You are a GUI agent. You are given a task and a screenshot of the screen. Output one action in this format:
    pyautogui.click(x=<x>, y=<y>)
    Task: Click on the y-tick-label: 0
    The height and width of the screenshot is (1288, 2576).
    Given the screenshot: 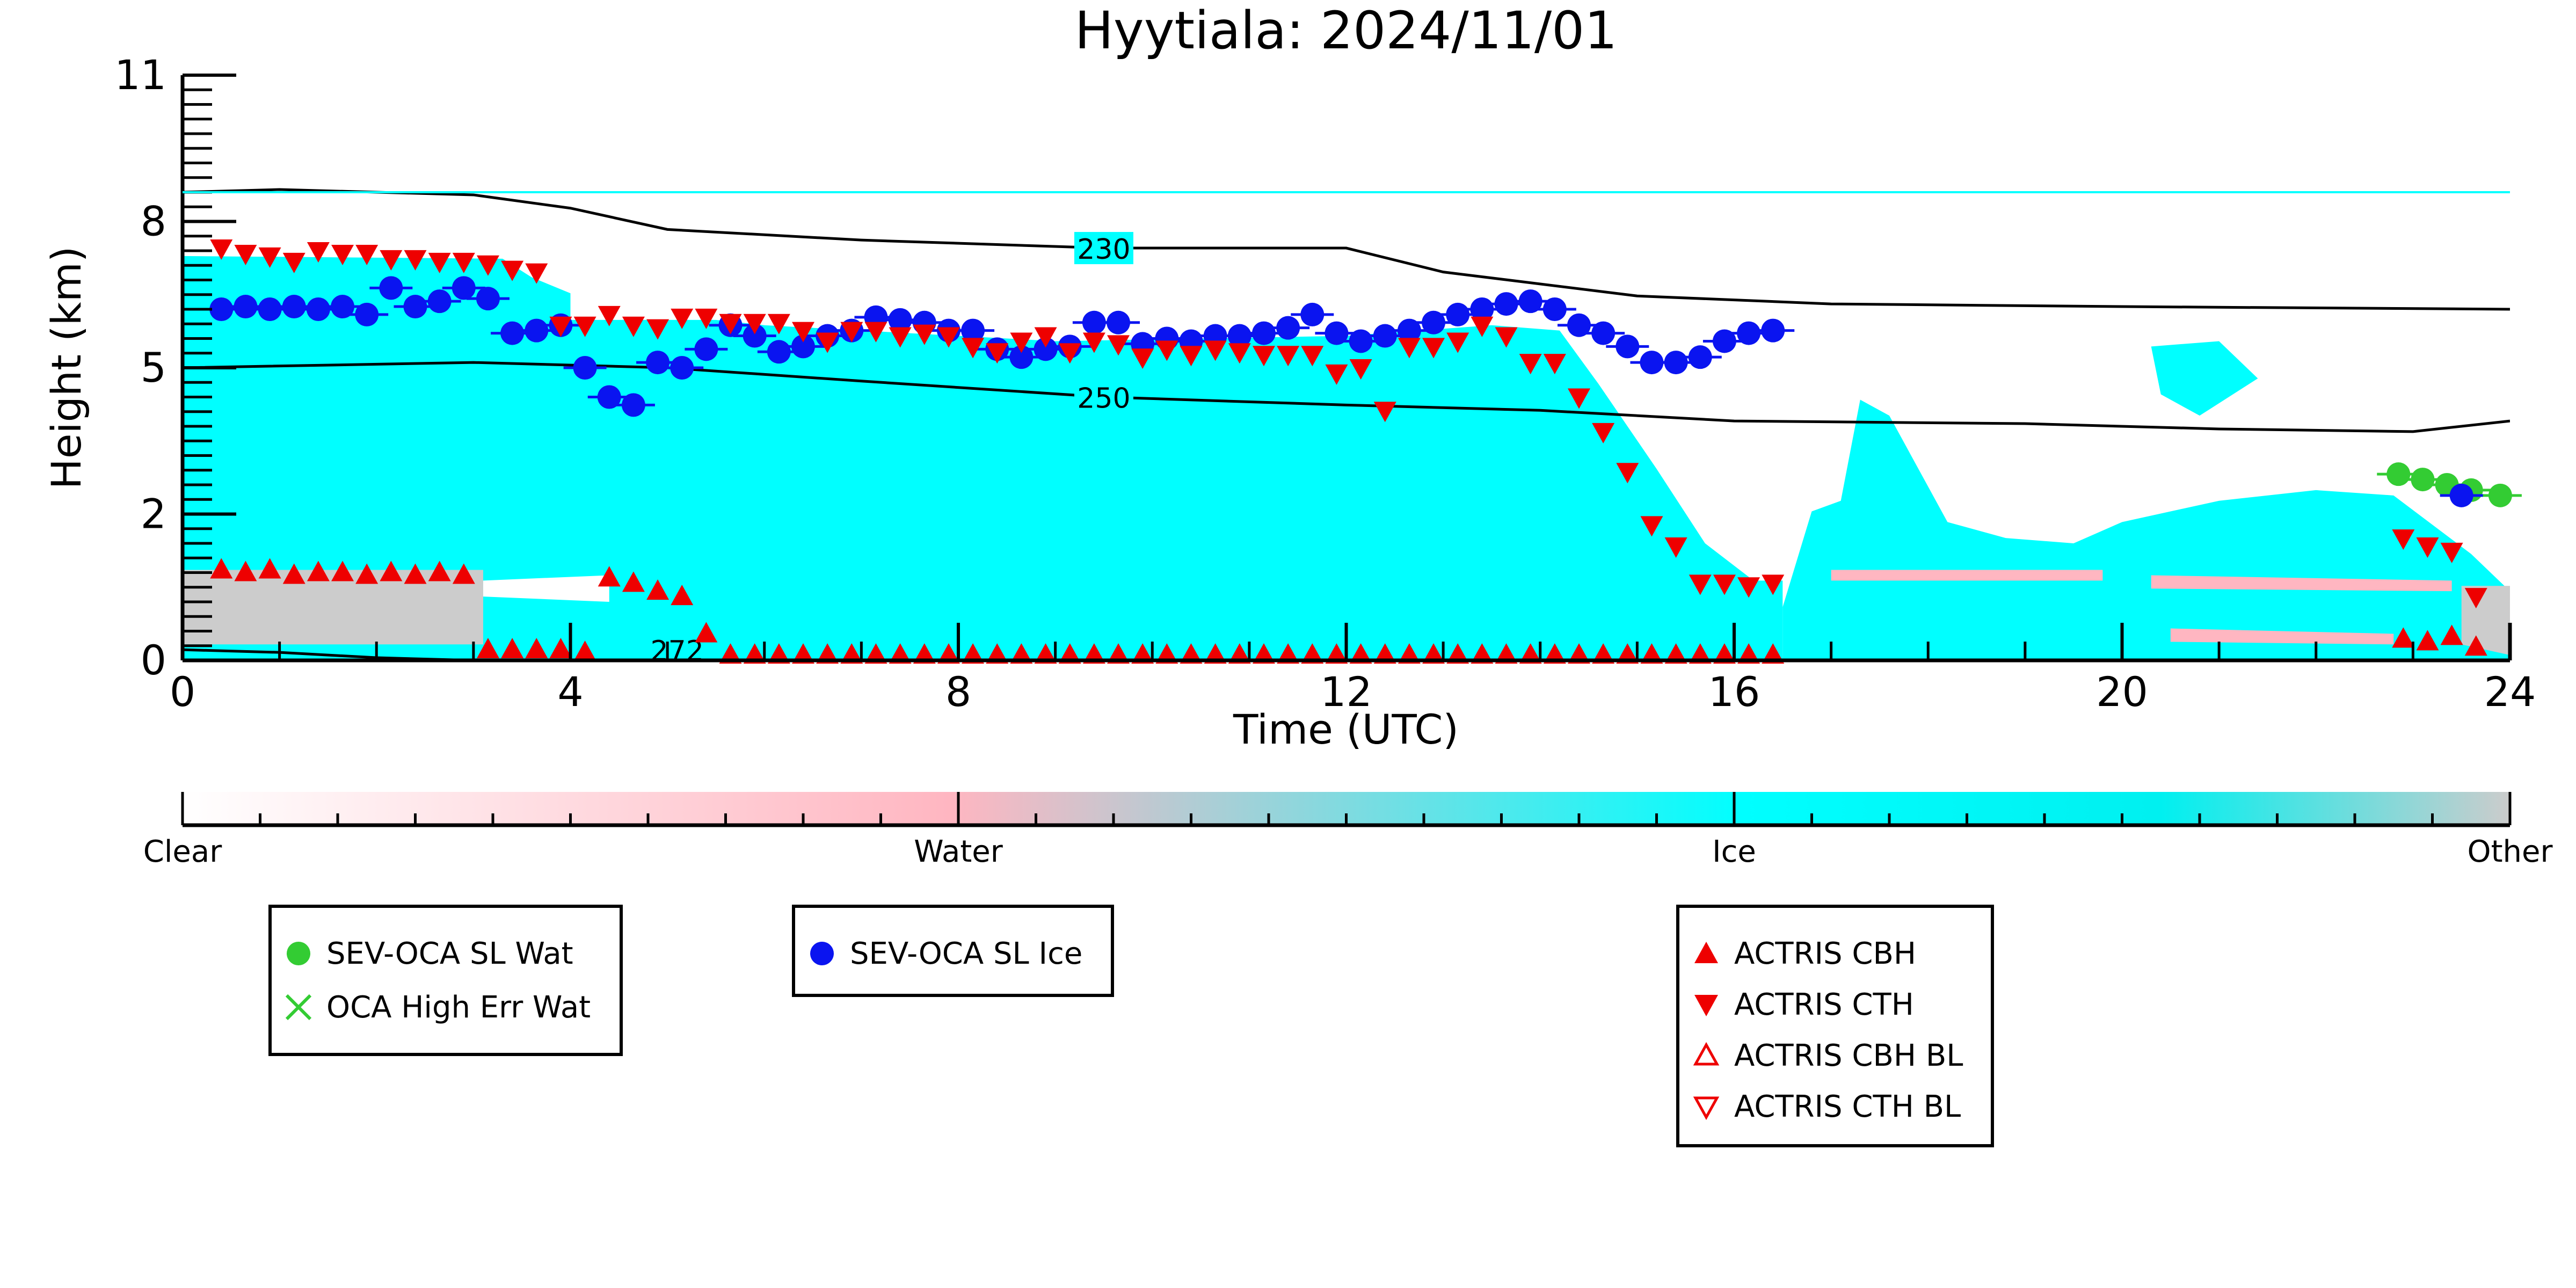 What is the action you would take?
    pyautogui.click(x=153, y=660)
    